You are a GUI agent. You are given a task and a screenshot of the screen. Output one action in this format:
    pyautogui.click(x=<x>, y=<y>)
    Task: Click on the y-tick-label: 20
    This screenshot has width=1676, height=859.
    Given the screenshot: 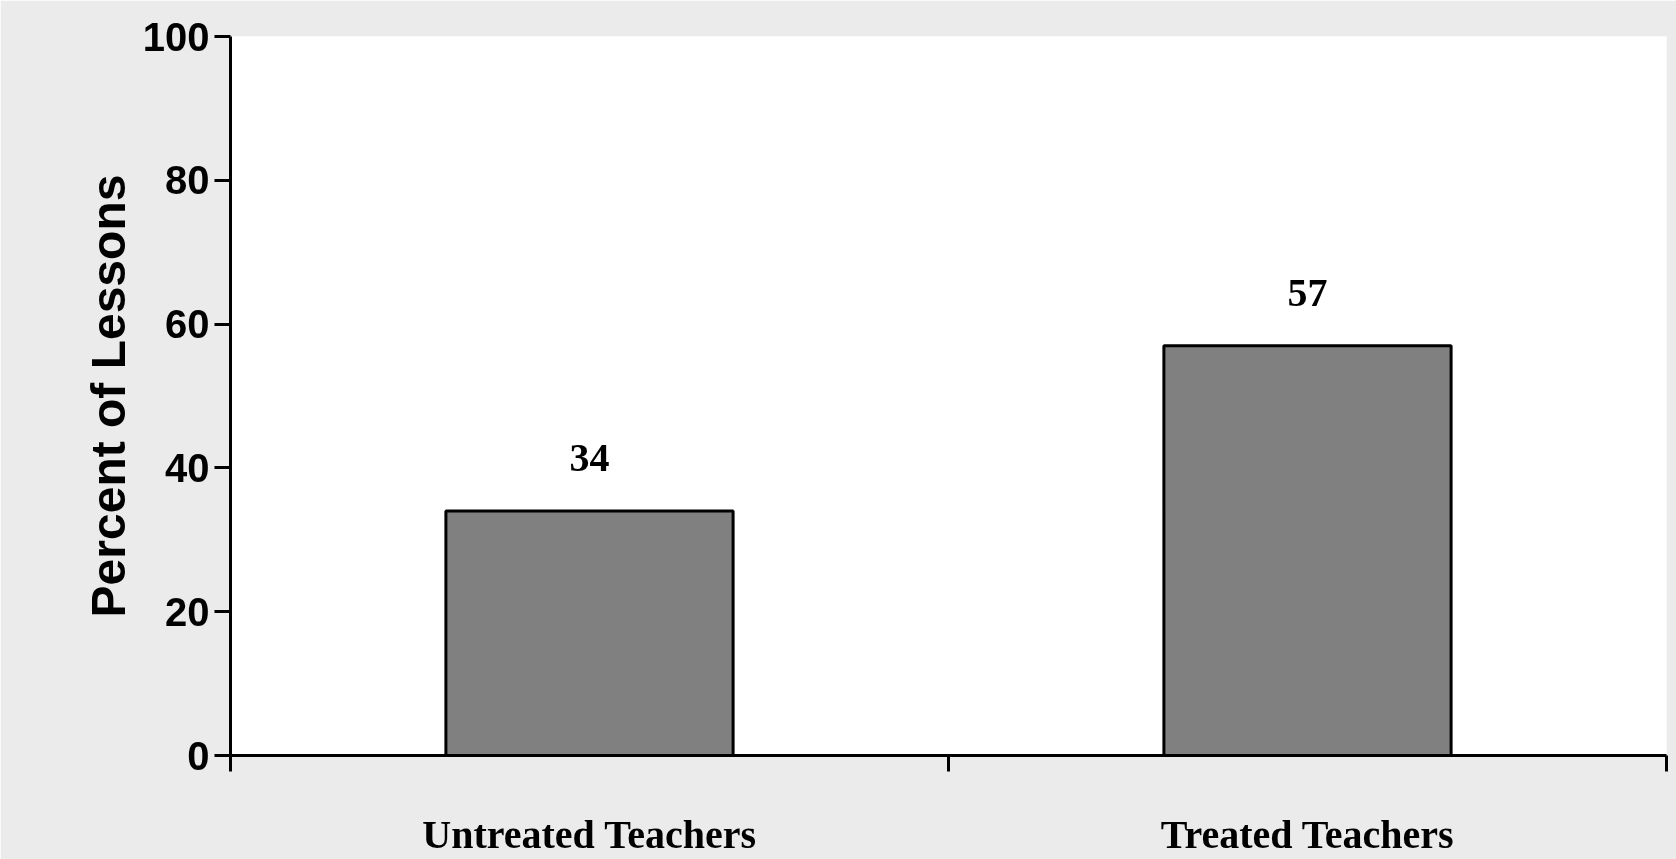 What is the action you would take?
    pyautogui.click(x=187, y=611)
    